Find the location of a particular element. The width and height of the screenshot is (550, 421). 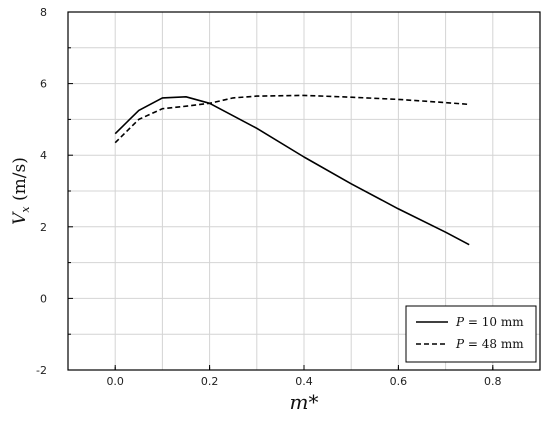

y-tick-label: 6 is located at coordinates (43, 84).